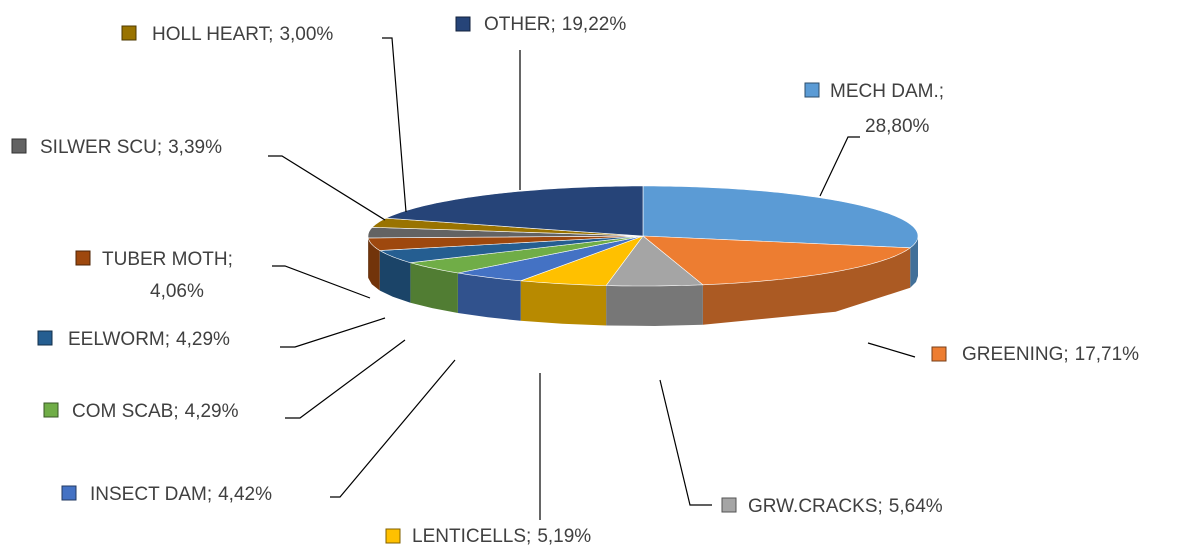 Image resolution: width=1185 pixels, height=553 pixels. I want to click on data-label: MECH DAM.; 28,80%, so click(887, 109).